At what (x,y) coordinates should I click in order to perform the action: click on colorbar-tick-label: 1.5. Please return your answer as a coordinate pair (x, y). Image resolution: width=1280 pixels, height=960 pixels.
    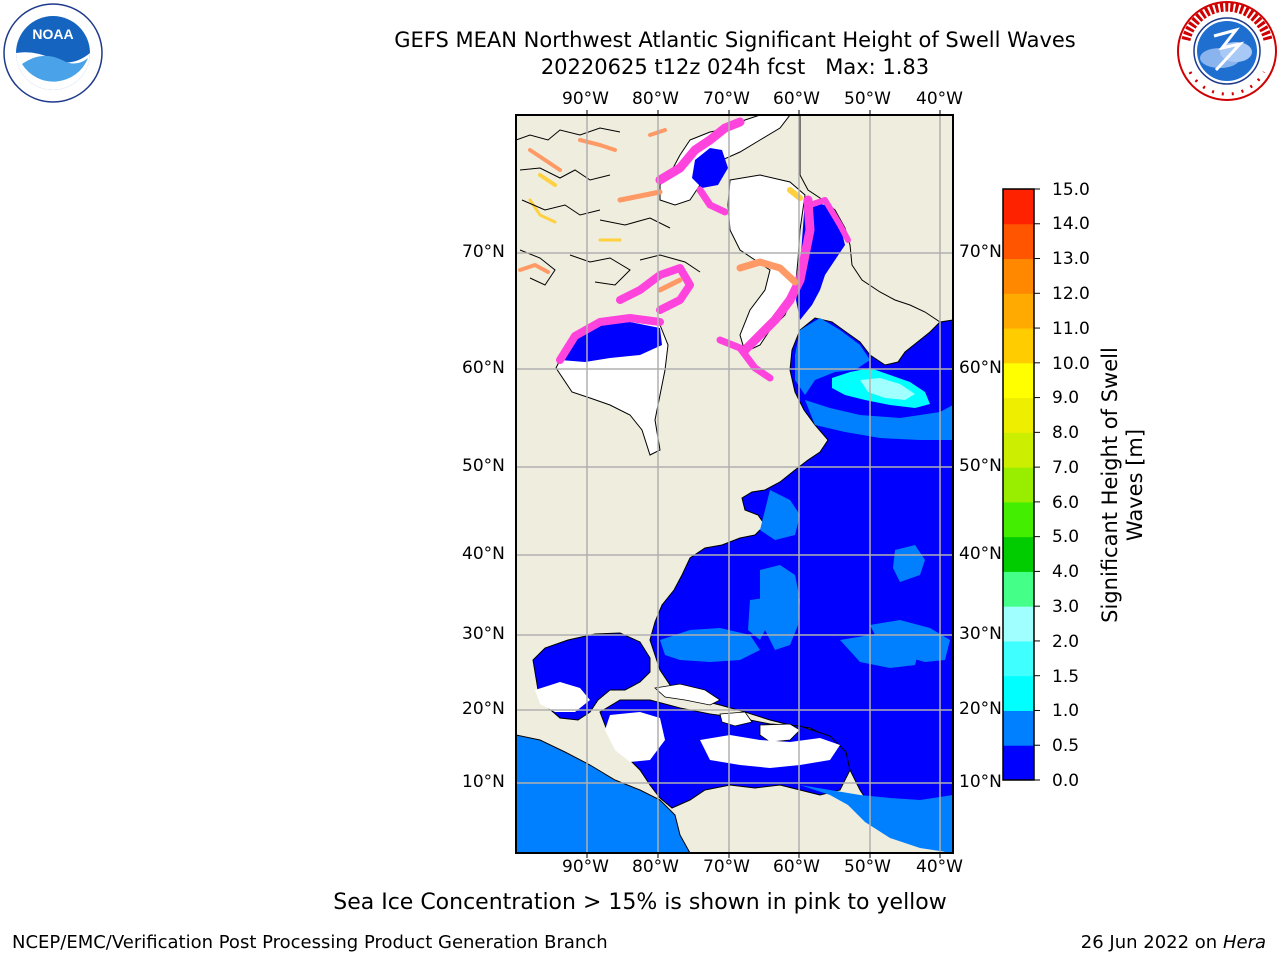
    Looking at the image, I should click on (1066, 677).